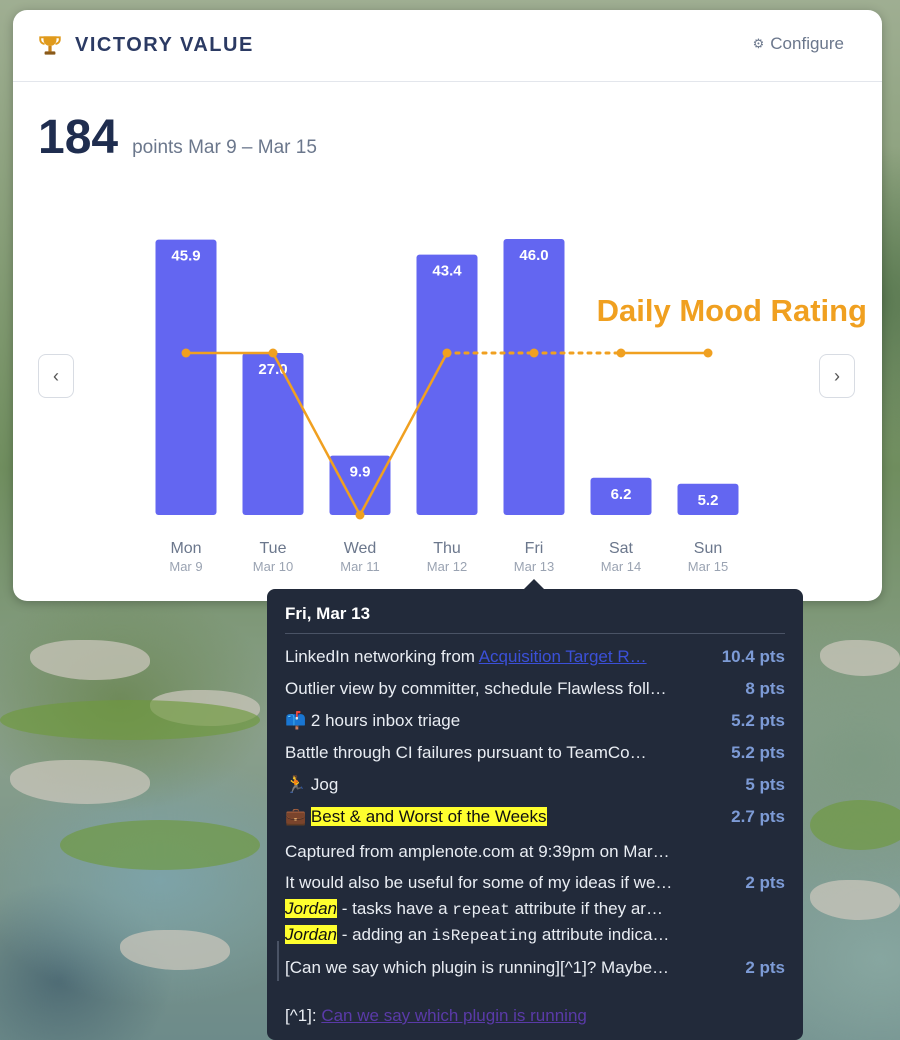  Describe the element at coordinates (535, 633) in the screenshot. I see `tooltip-divider` at that location.